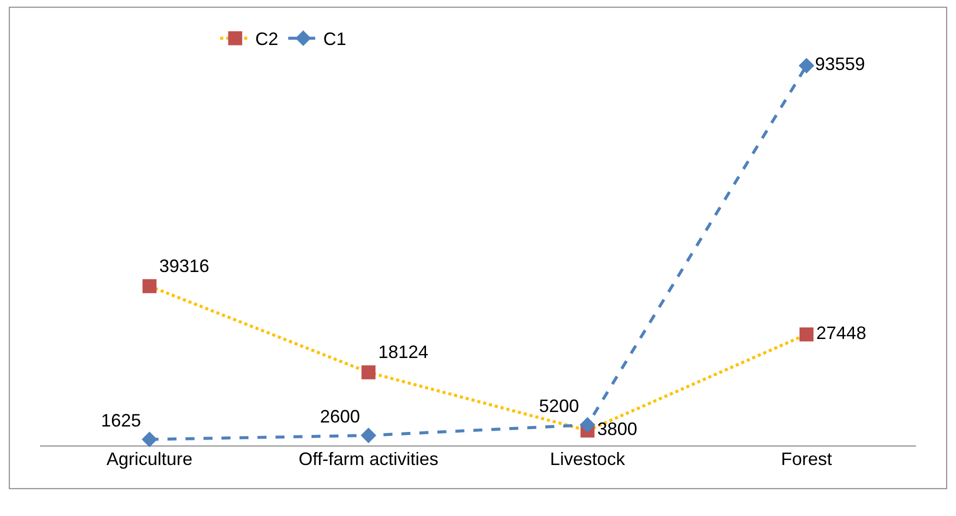  I want to click on x-tick-label: Livestock, so click(588, 459).